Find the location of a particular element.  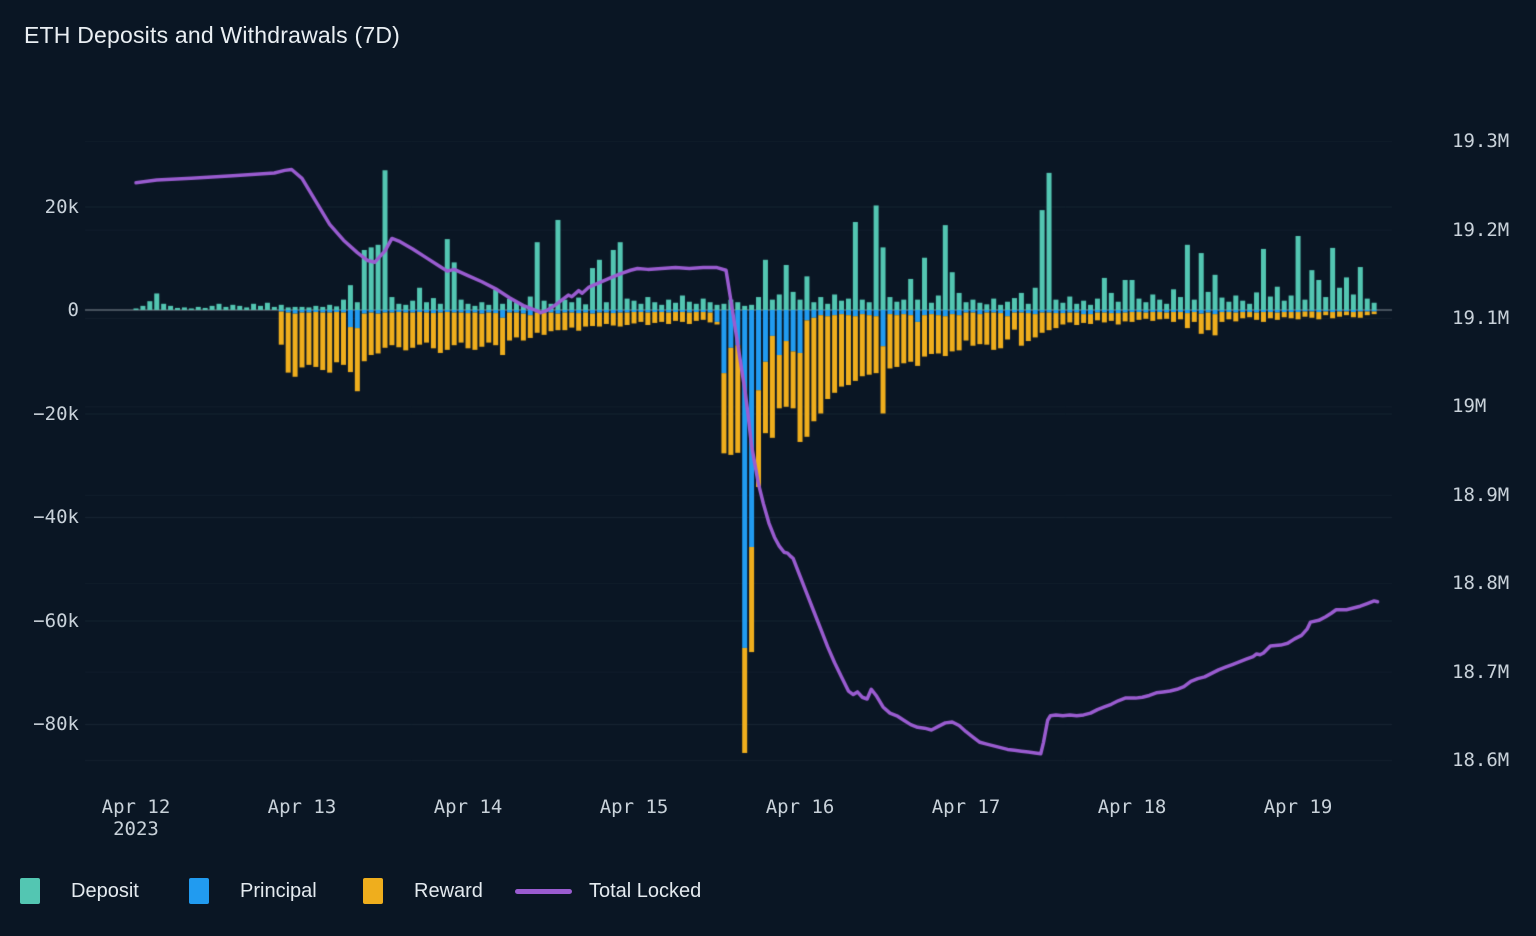

total-locked-line-icon is located at coordinates (543, 891).